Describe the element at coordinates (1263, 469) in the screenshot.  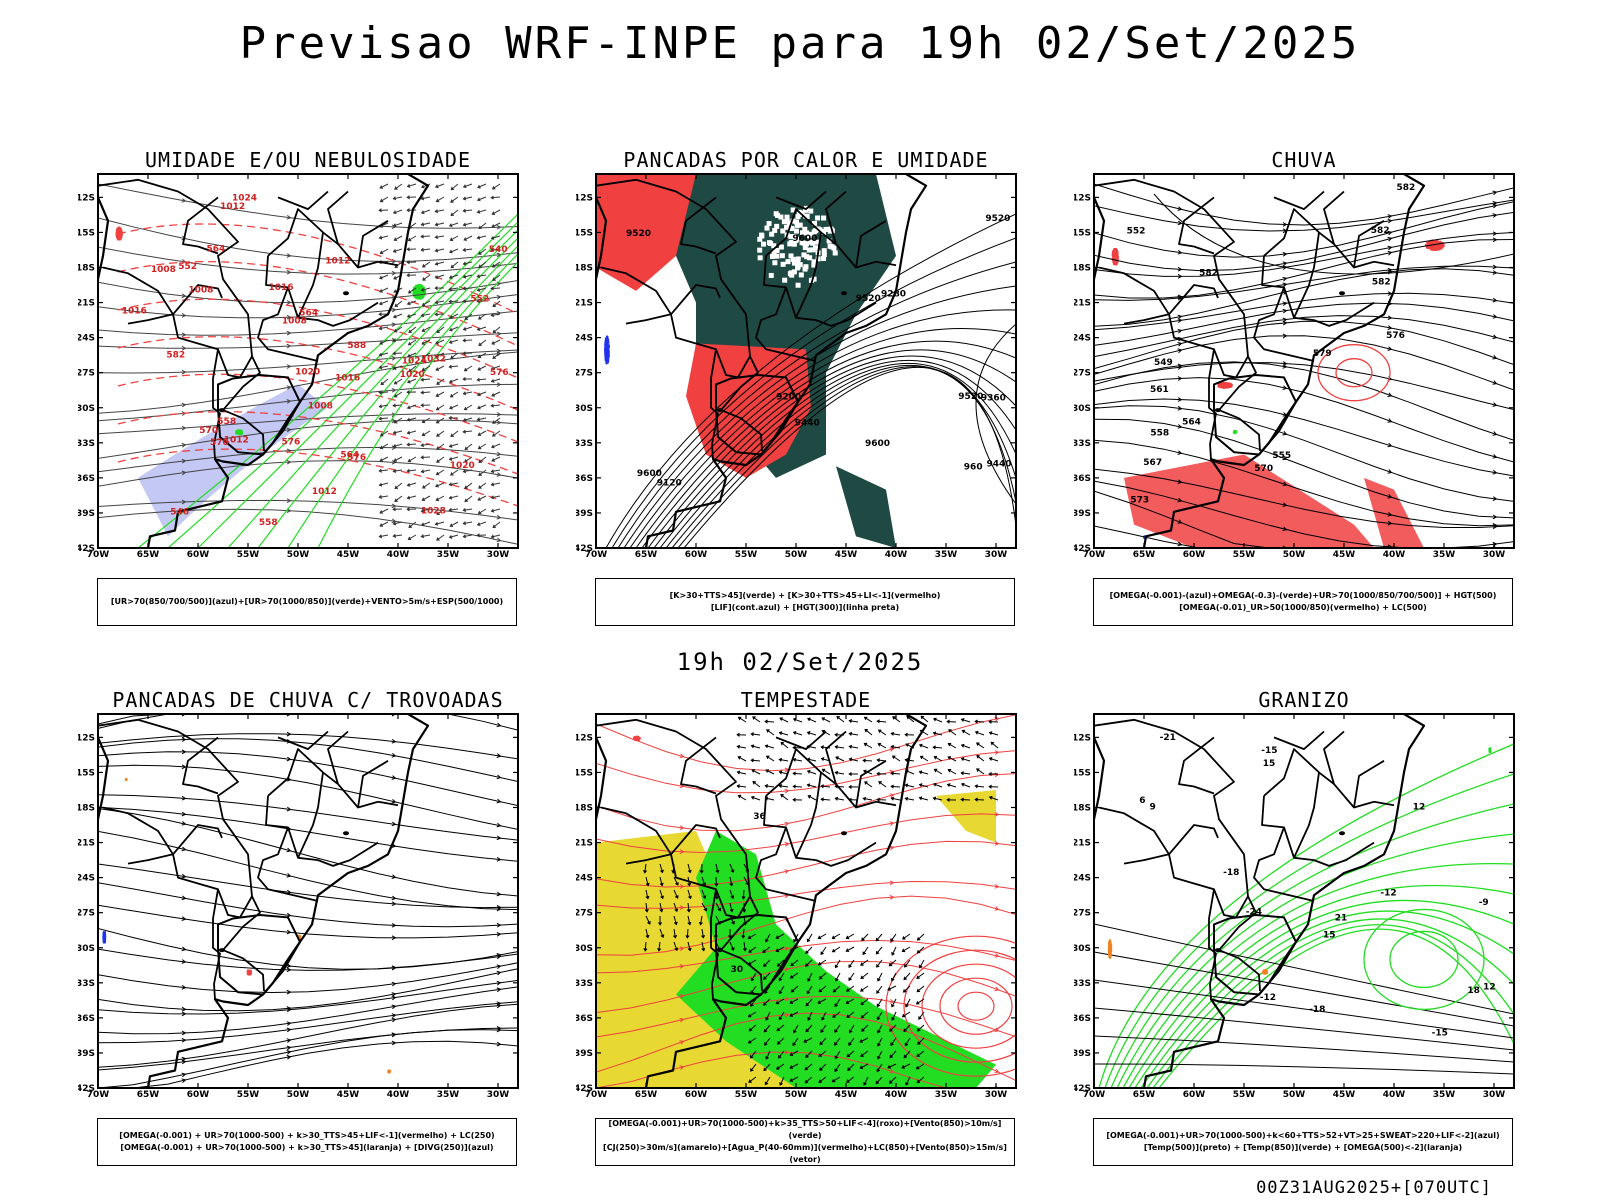
I see `contour-label: 570` at that location.